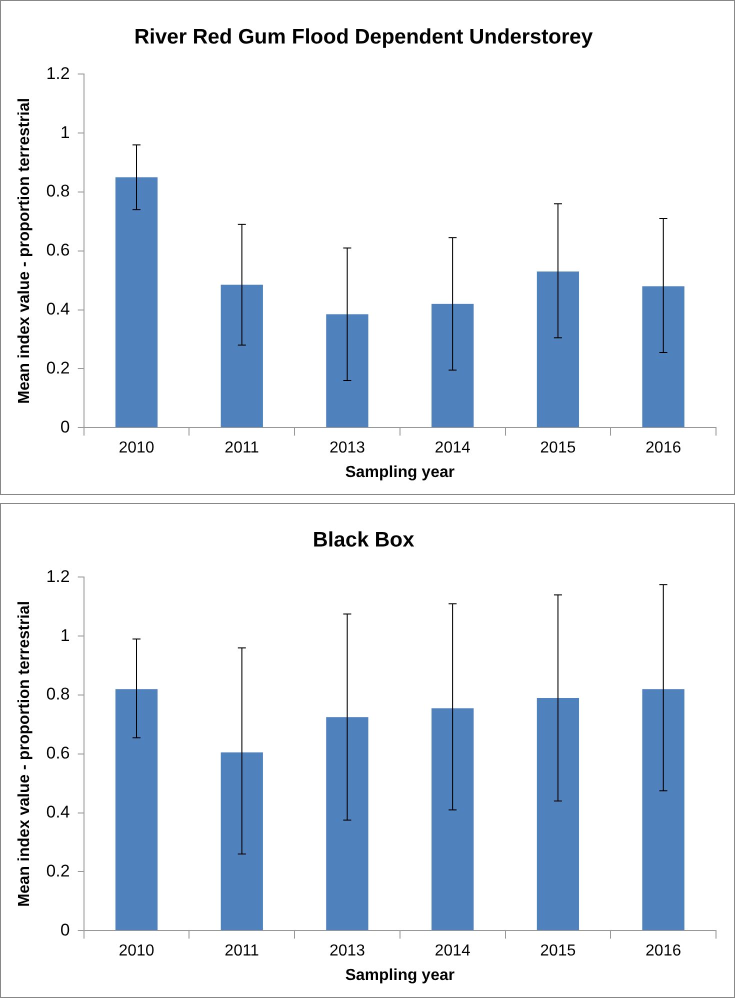  I want to click on chart-title: River Red Gum Flood Dependent Understorey, so click(364, 36).